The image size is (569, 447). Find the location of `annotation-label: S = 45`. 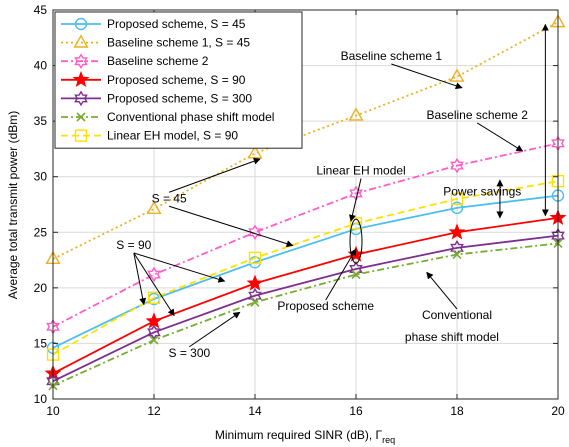

annotation-label: S = 45 is located at coordinates (169, 198).